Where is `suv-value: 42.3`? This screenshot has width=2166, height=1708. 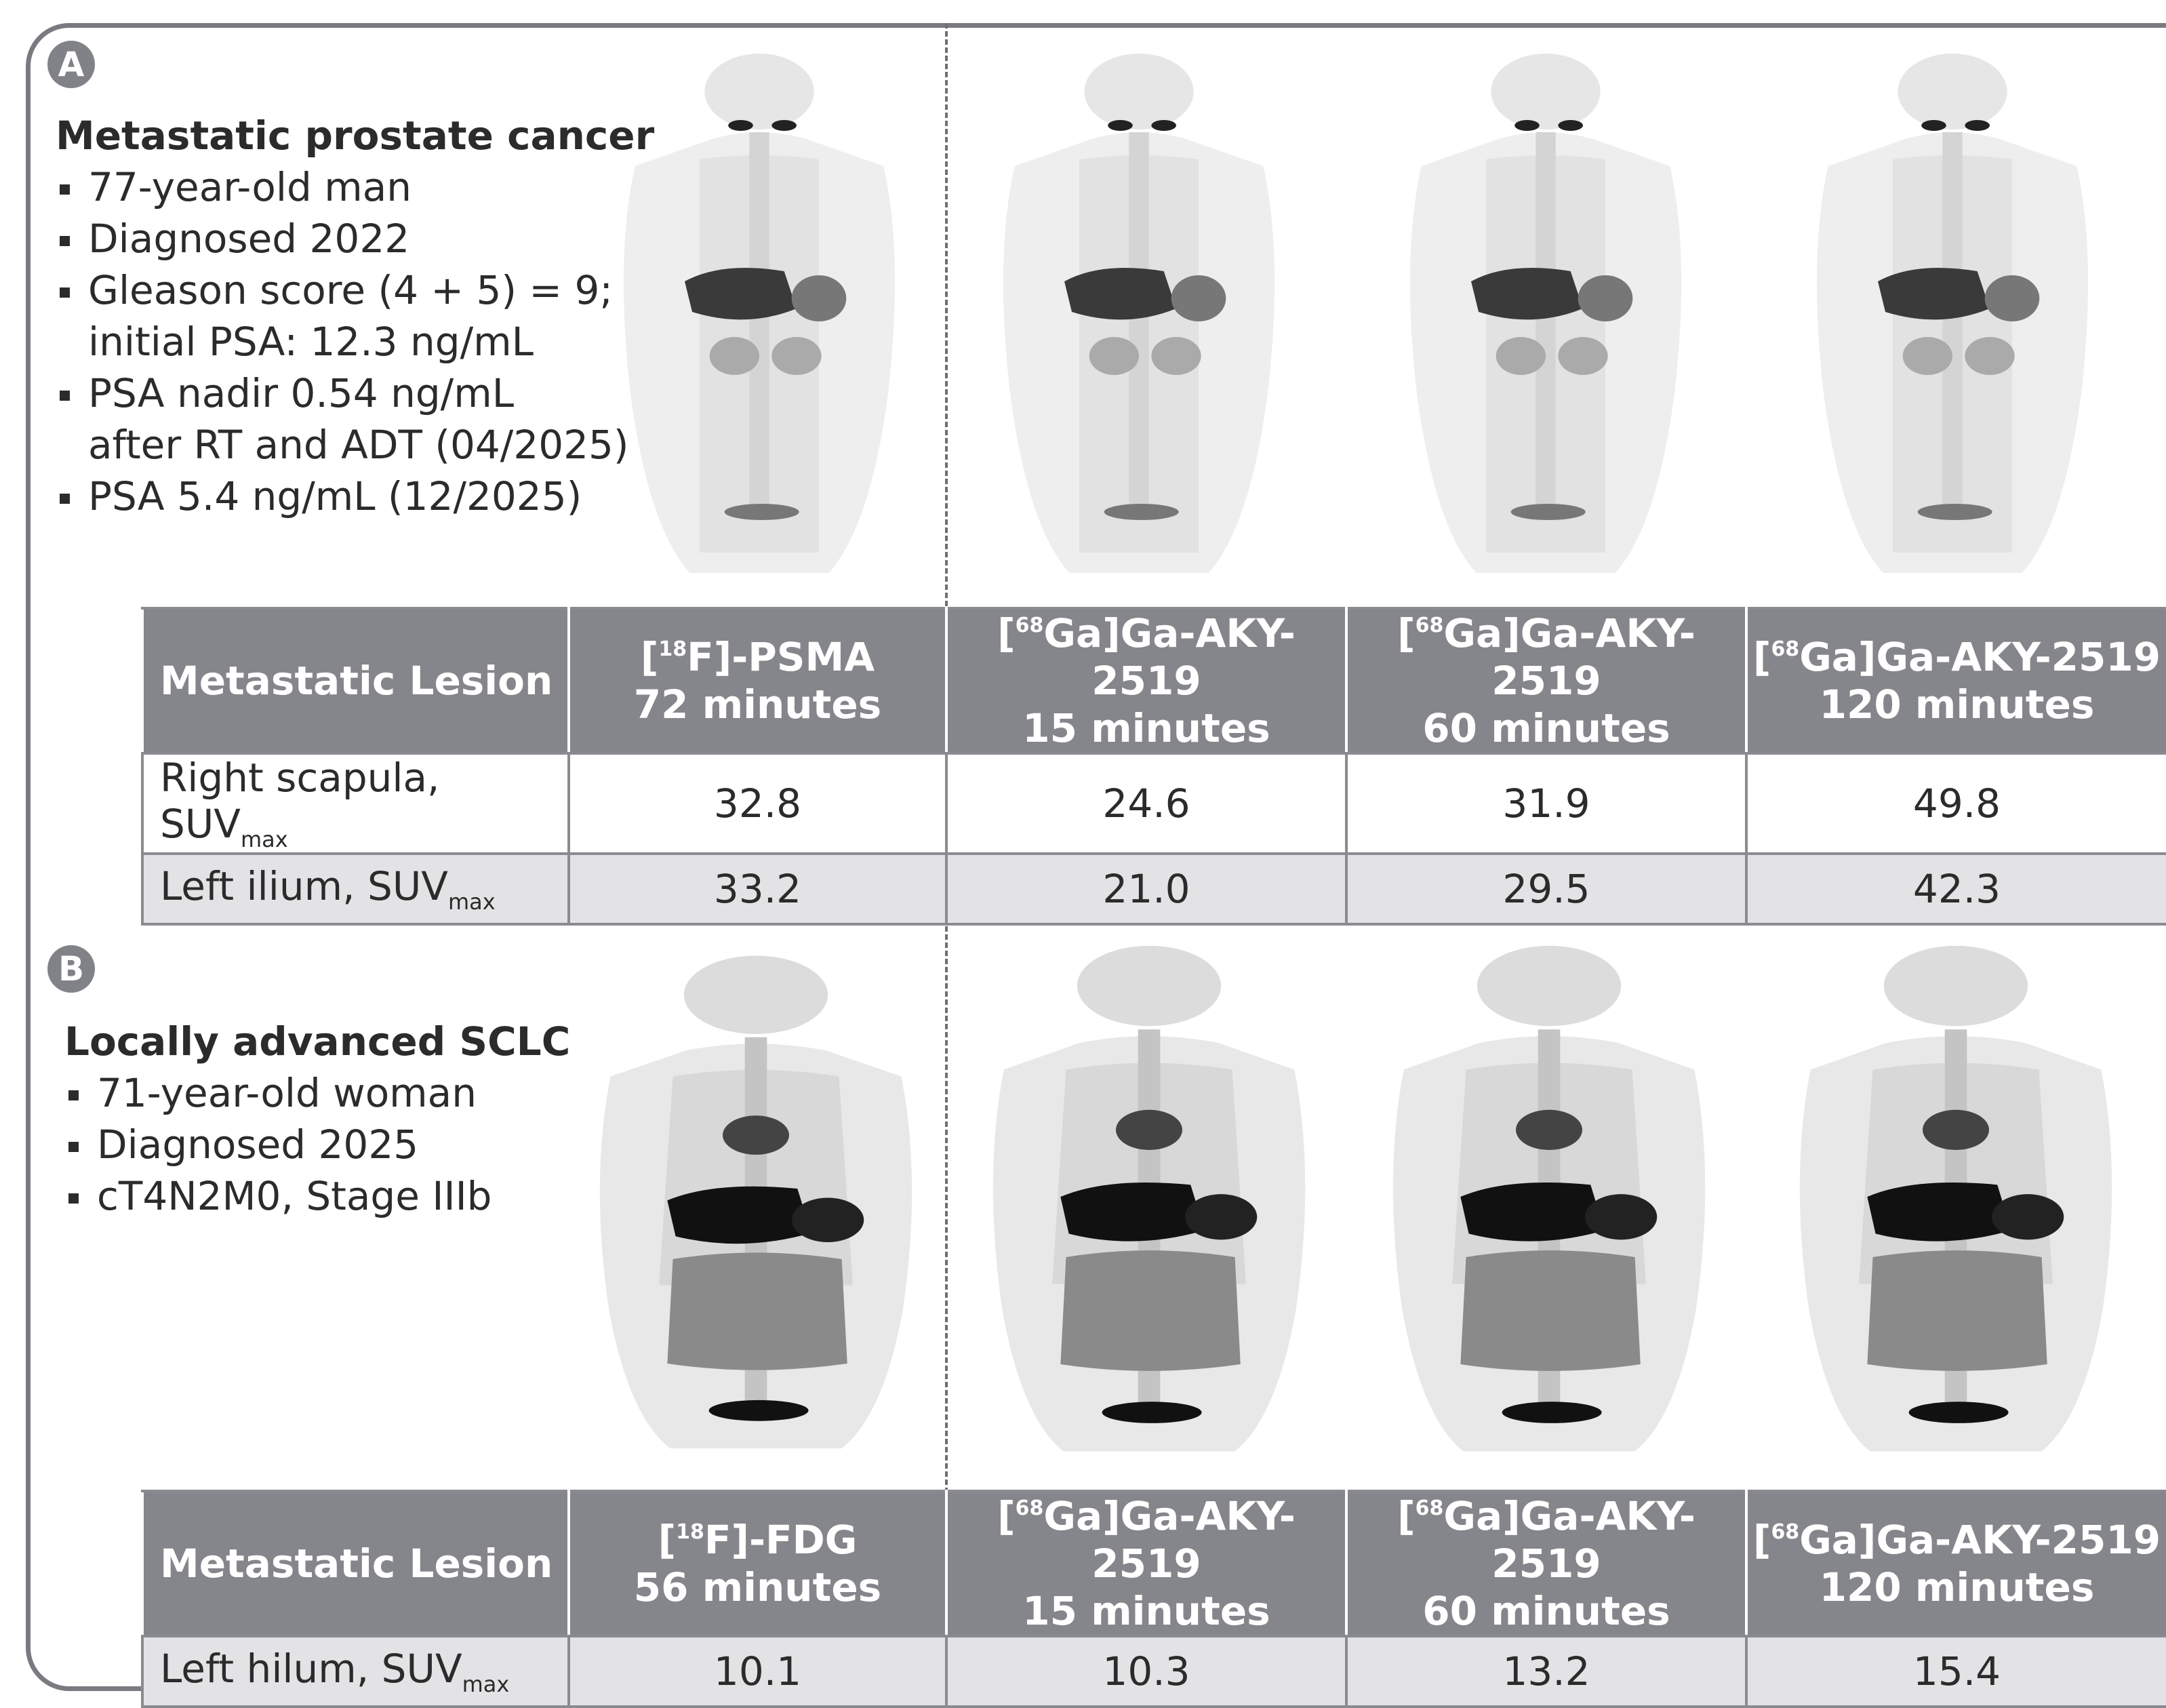
suv-value: 42.3 is located at coordinates (1955, 889).